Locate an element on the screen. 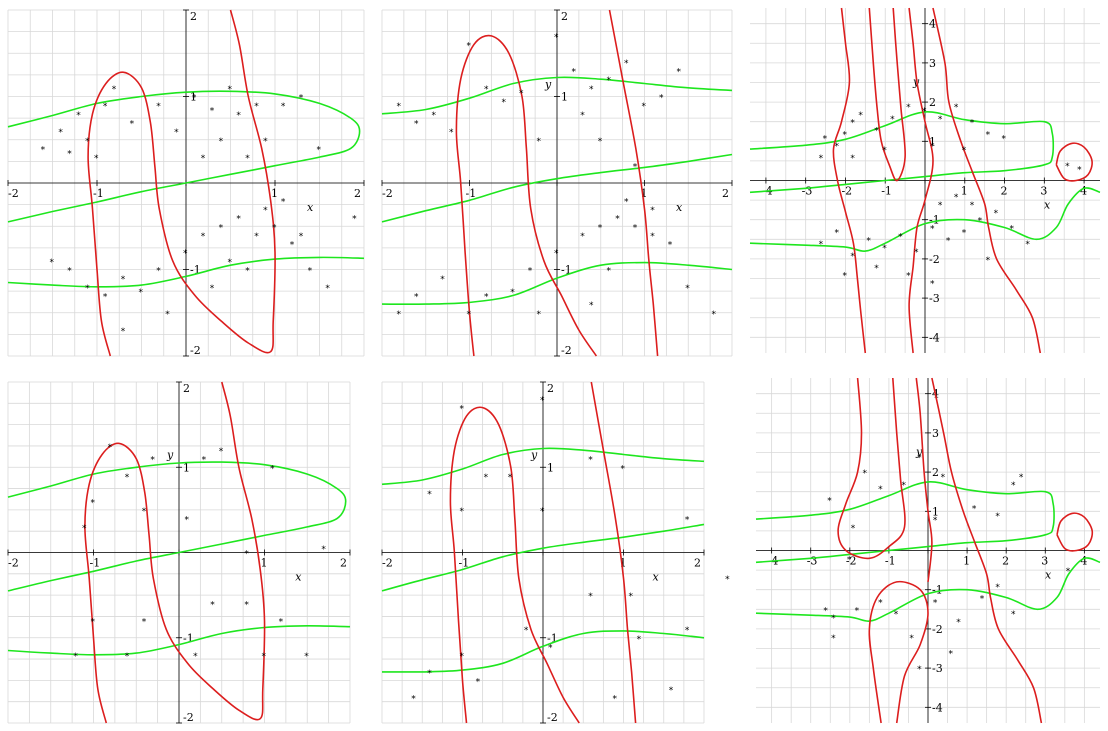  plot-1-green-curve is located at coordinates (186, 272).